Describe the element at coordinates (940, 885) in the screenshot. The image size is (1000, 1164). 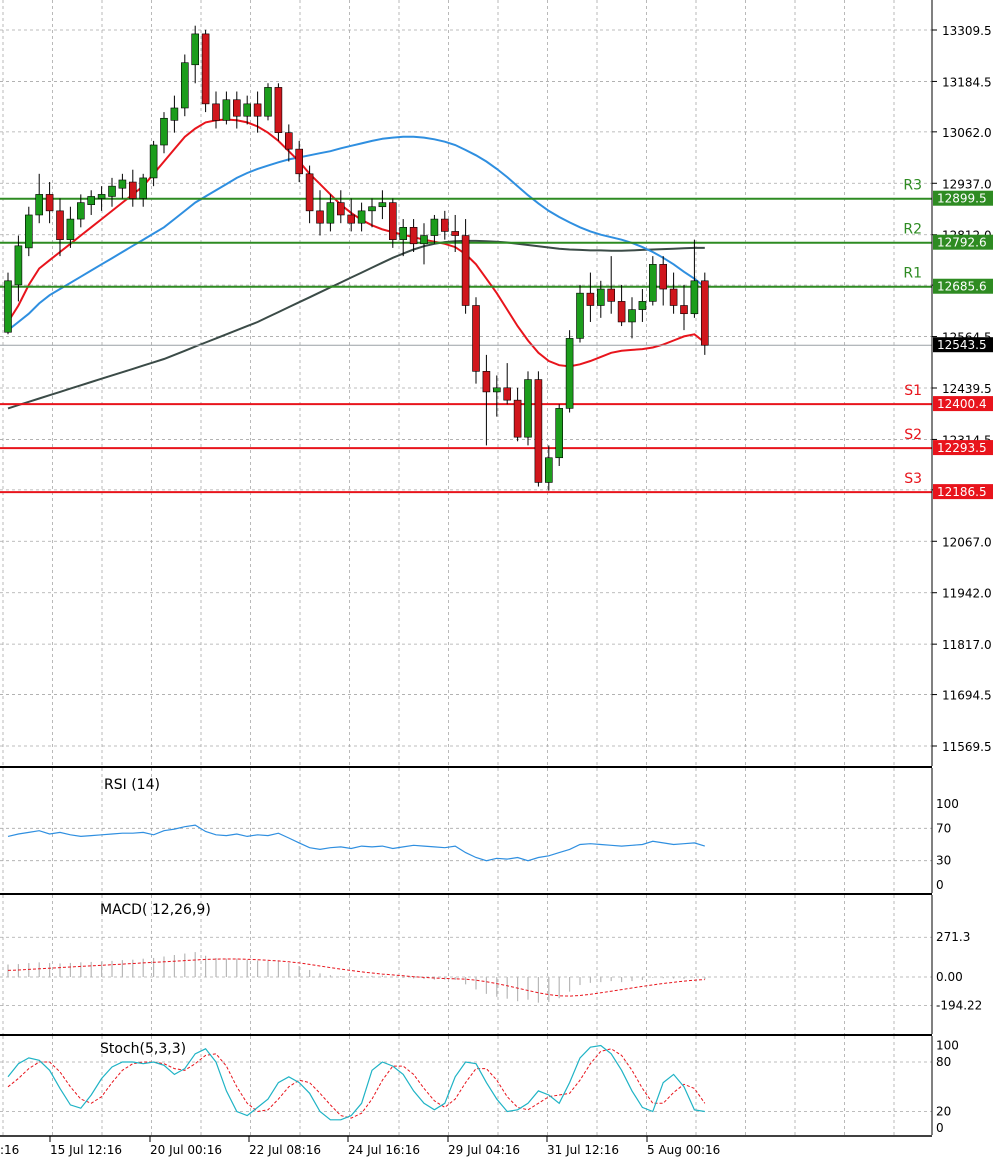
I see `rsi-tick-label: 0` at that location.